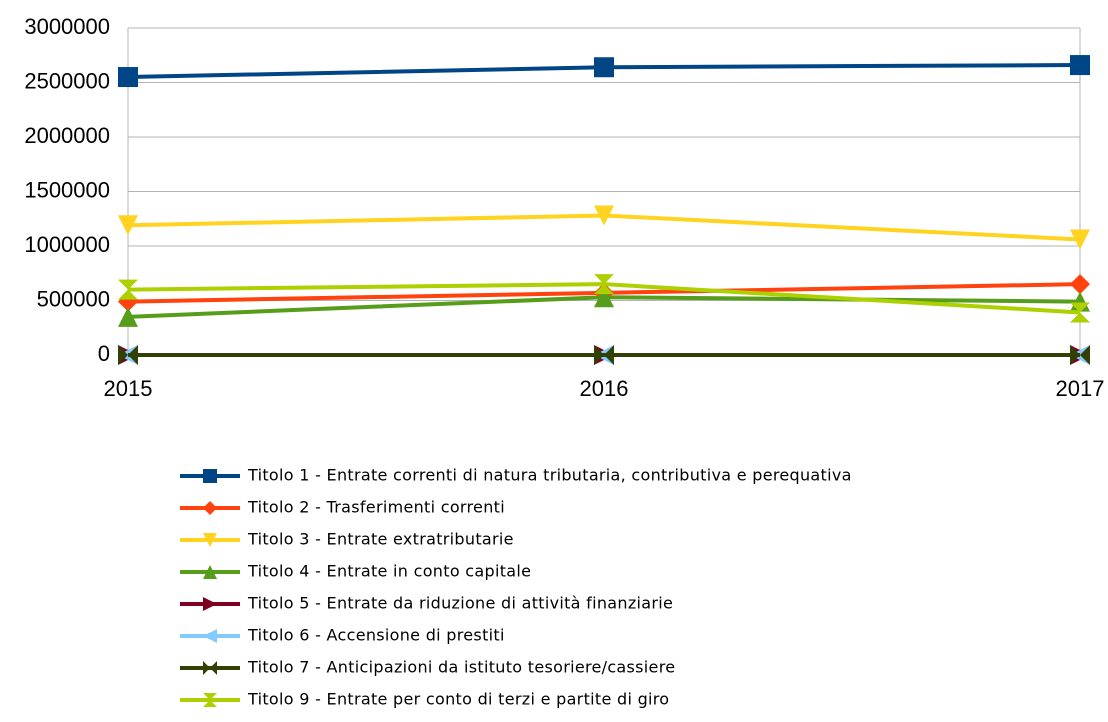 This screenshot has height=722, width=1108. Describe the element at coordinates (376, 507) in the screenshot. I see `legend-label: Titolo 2 - Trasferimenti correnti` at that location.